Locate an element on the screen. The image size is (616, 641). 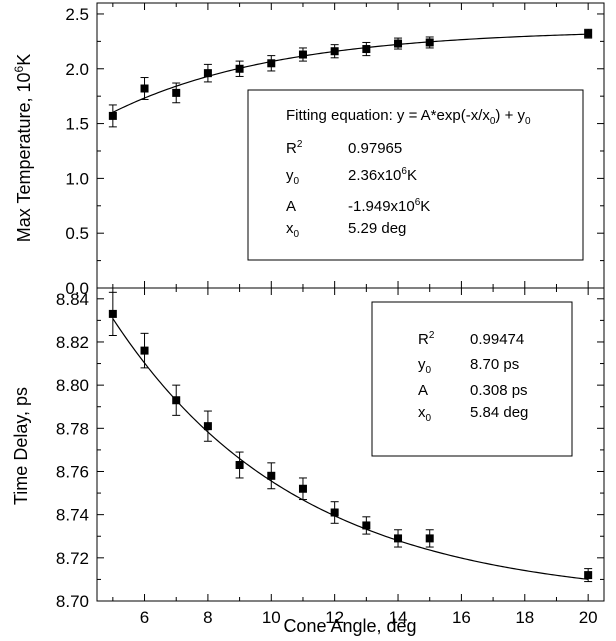
bottom-y-axis-label: Time Delay, ps is located at coordinates (21, 446).